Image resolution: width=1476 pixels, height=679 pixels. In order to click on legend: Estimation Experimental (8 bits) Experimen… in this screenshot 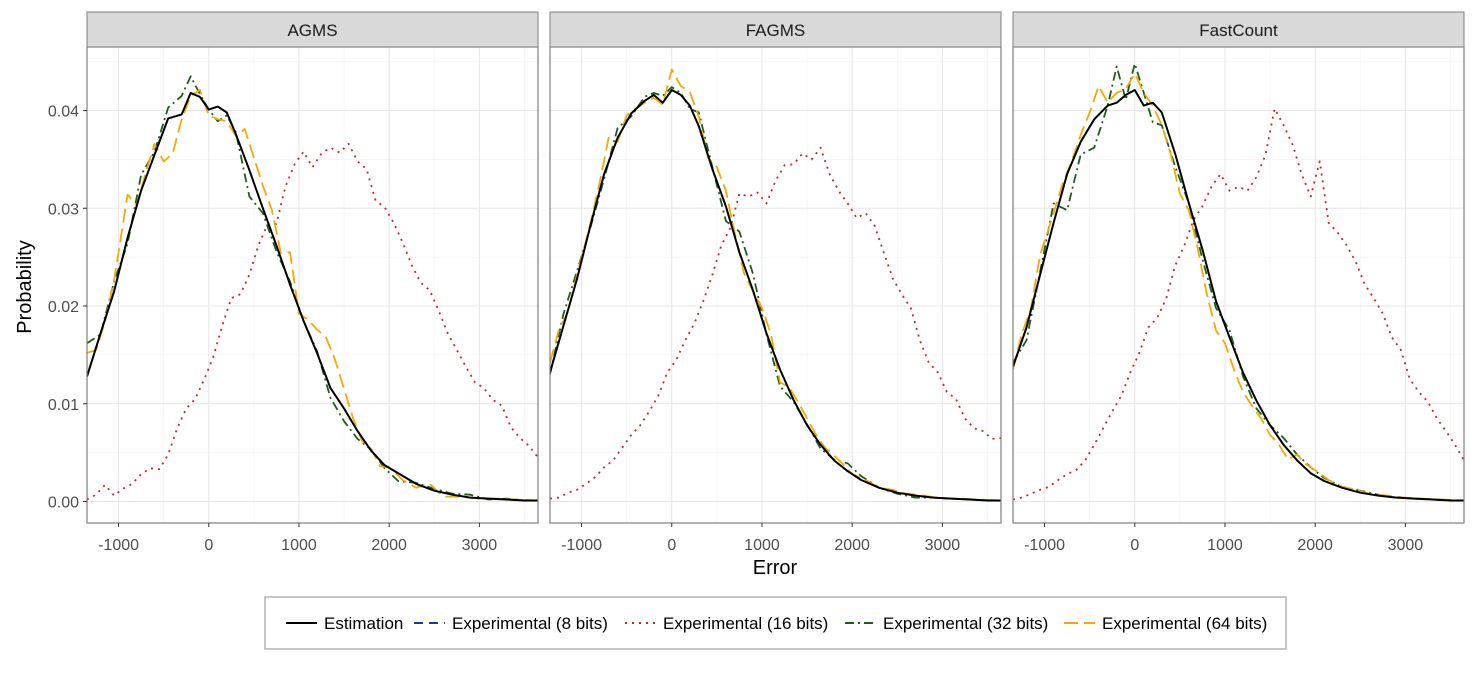, I will do `click(775, 623)`.